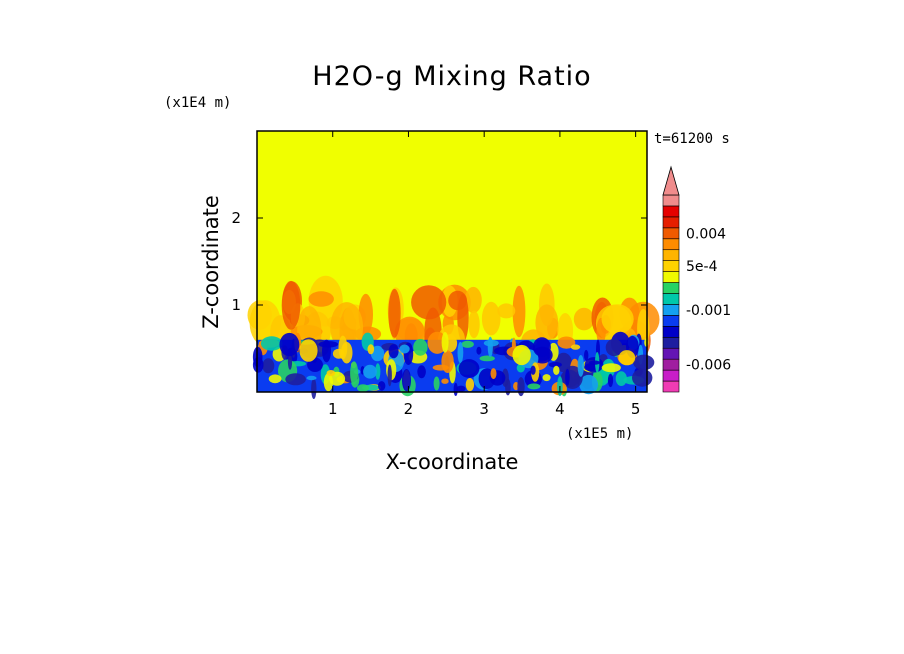  What do you see at coordinates (211, 262) in the screenshot?
I see `y-axis-label: Z-coordinate` at bounding box center [211, 262].